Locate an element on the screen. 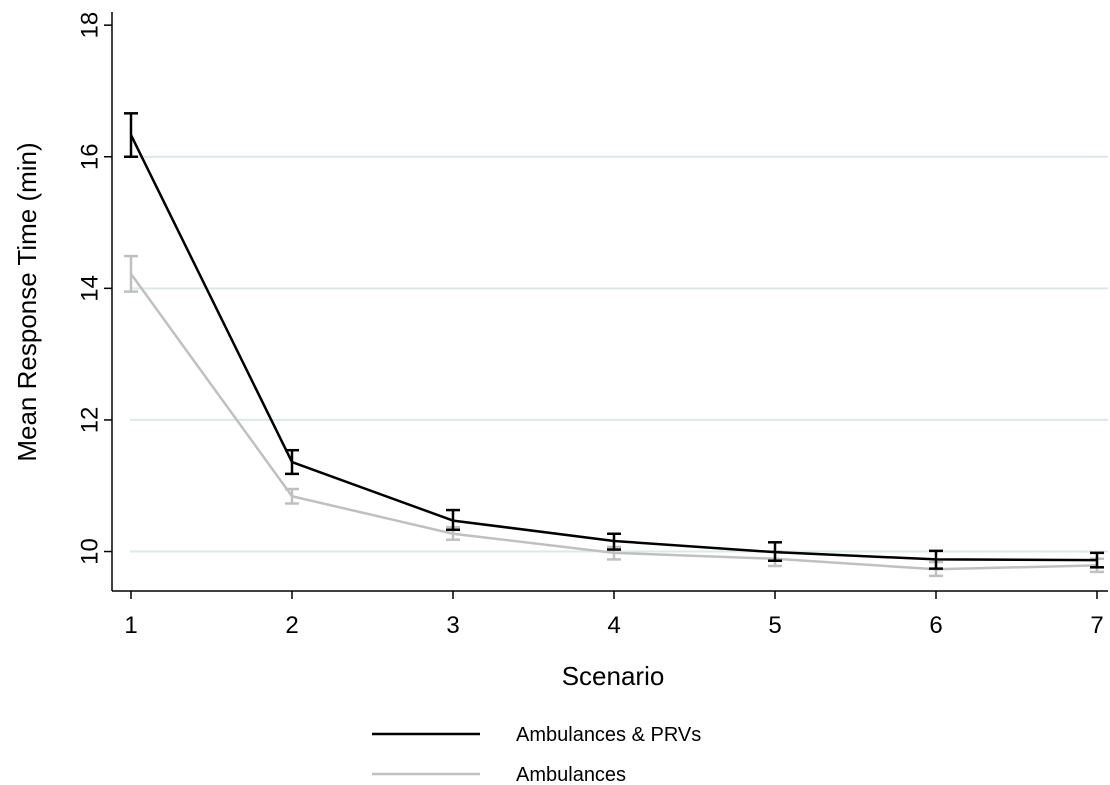 Image resolution: width=1110 pixels, height=785 pixels. y-tick-label: 10 is located at coordinates (90, 551).